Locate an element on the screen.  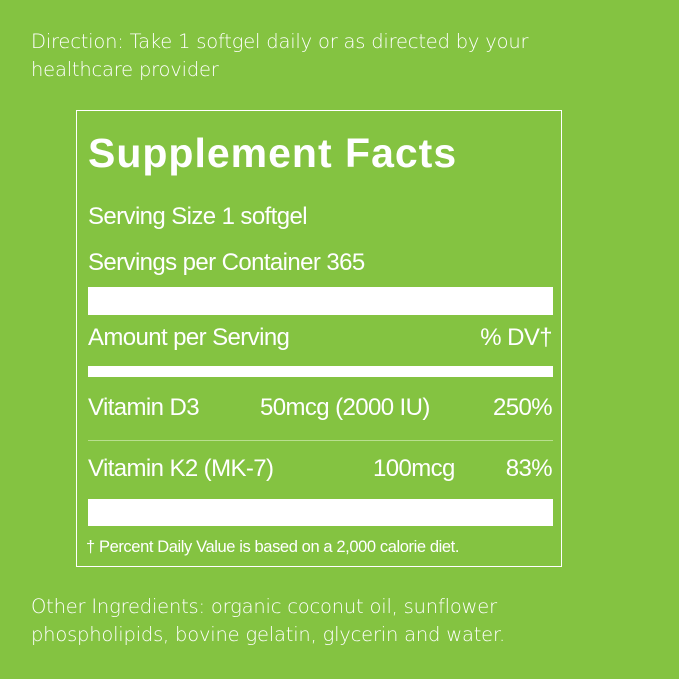
direction-line-2: healthcare provider is located at coordinates (125, 69).